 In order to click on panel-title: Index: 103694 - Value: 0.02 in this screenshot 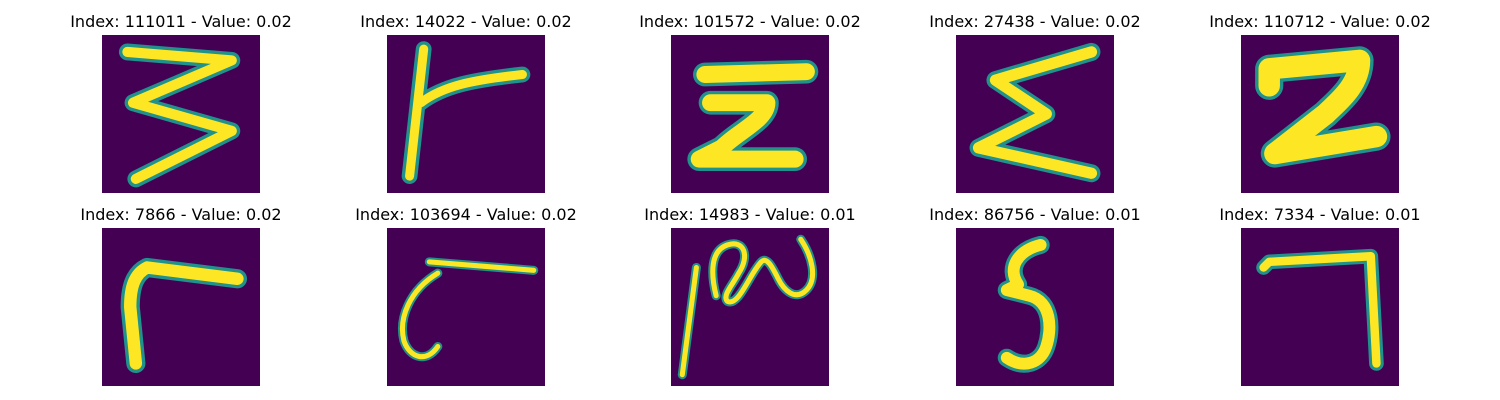, I will do `click(466, 214)`.